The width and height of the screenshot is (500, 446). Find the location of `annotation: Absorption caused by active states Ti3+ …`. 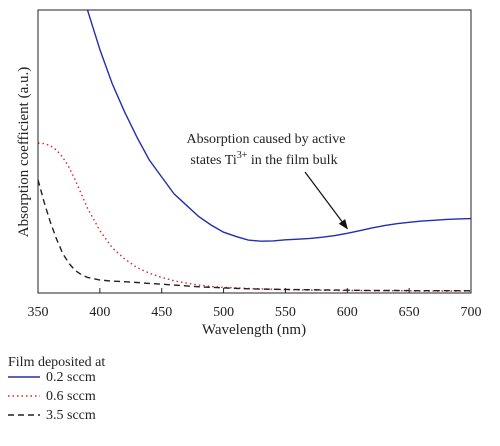

annotation: Absorption caused by active states Ti3+ … is located at coordinates (267, 181).